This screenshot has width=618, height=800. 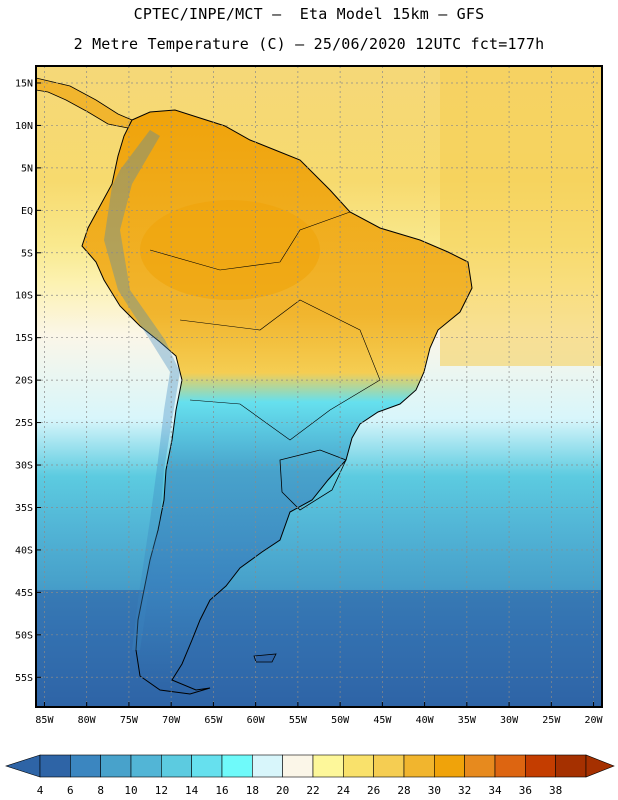 What do you see at coordinates (344, 790) in the screenshot?
I see `colorbar-label: 24` at bounding box center [344, 790].